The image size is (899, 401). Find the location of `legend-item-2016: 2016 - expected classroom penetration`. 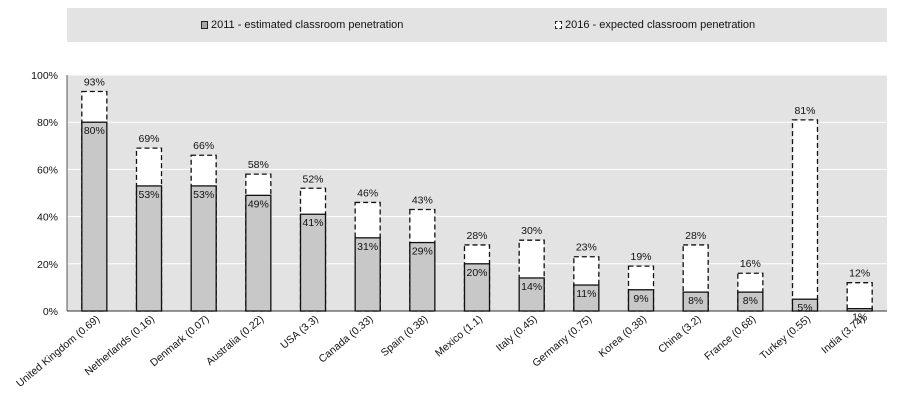

legend-item-2016: 2016 - expected classroom penetration is located at coordinates (655, 25).